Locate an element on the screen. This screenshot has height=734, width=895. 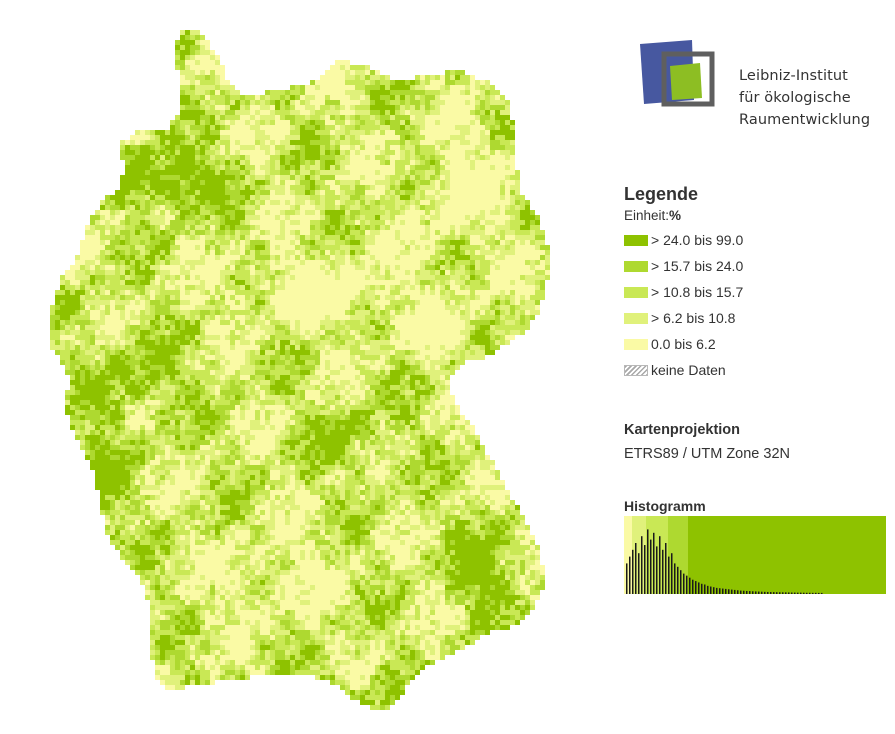
legend-item: > 10.8 bis 15.7 is located at coordinates (754, 292).